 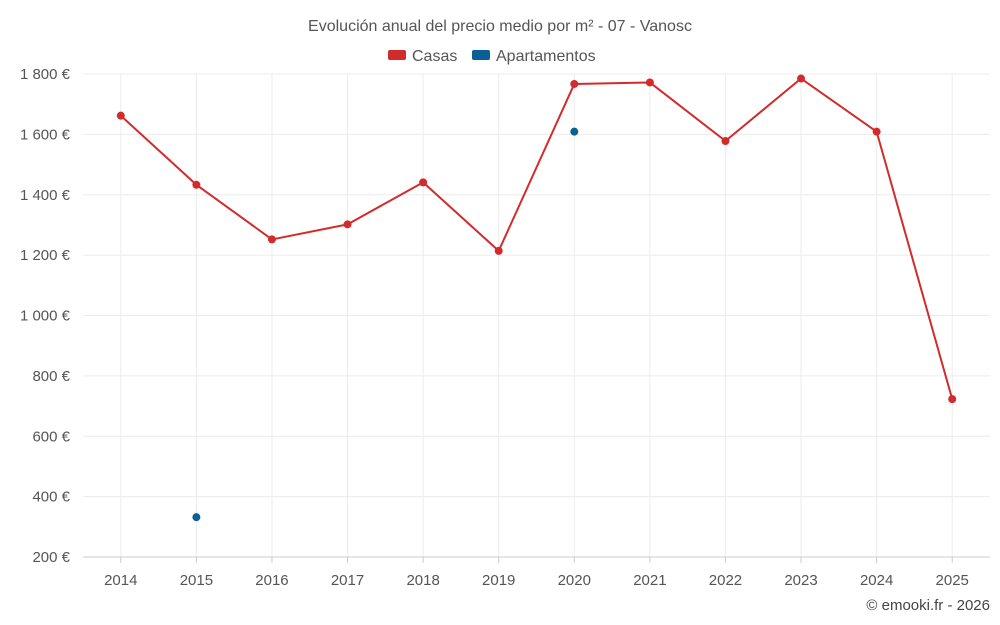 What do you see at coordinates (952, 399) in the screenshot?
I see `data-point-casas-2025` at bounding box center [952, 399].